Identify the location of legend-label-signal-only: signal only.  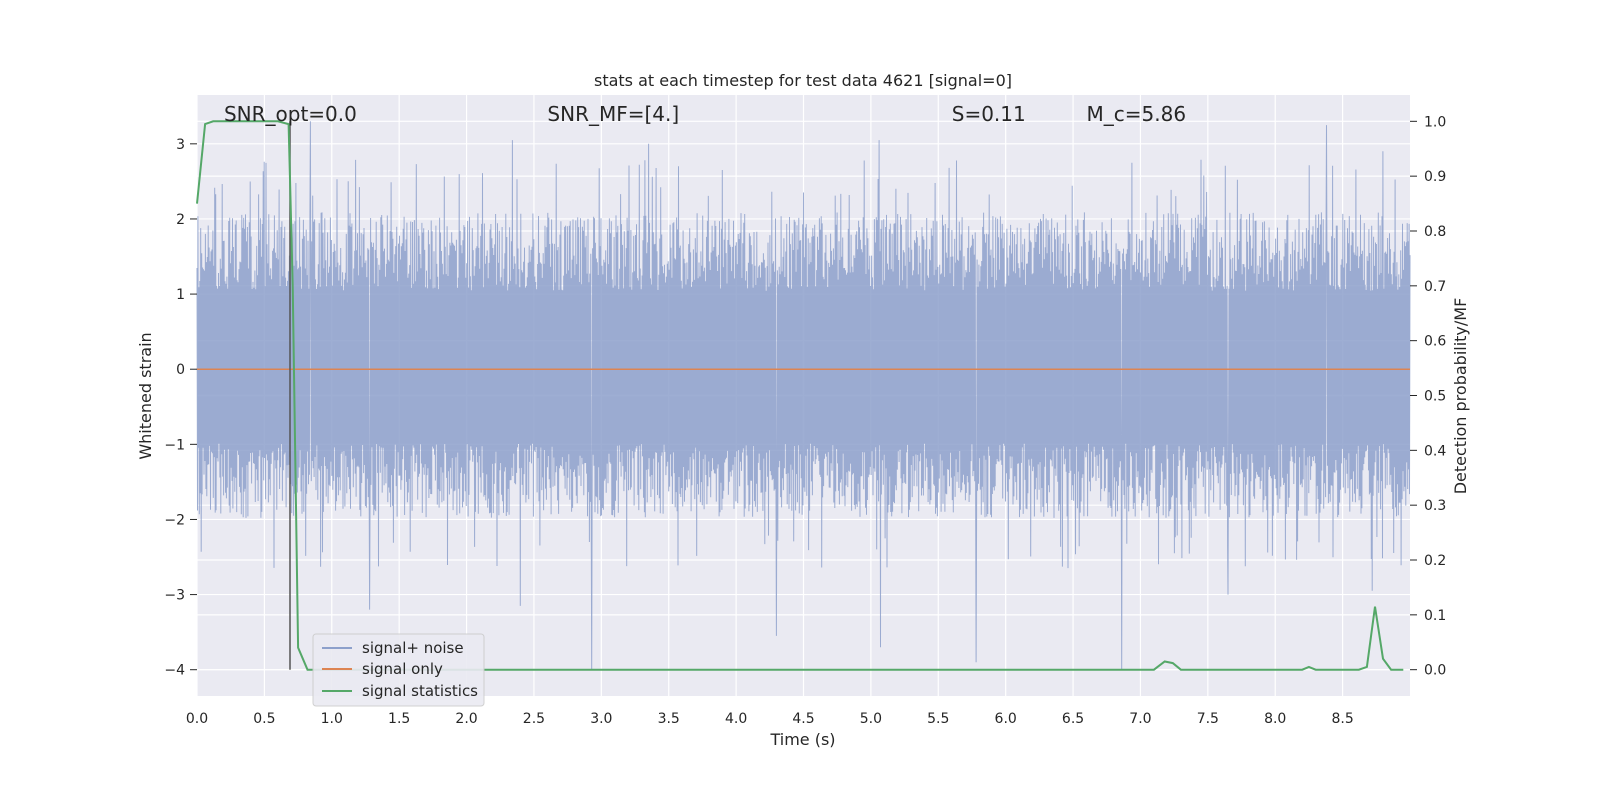
(402, 669).